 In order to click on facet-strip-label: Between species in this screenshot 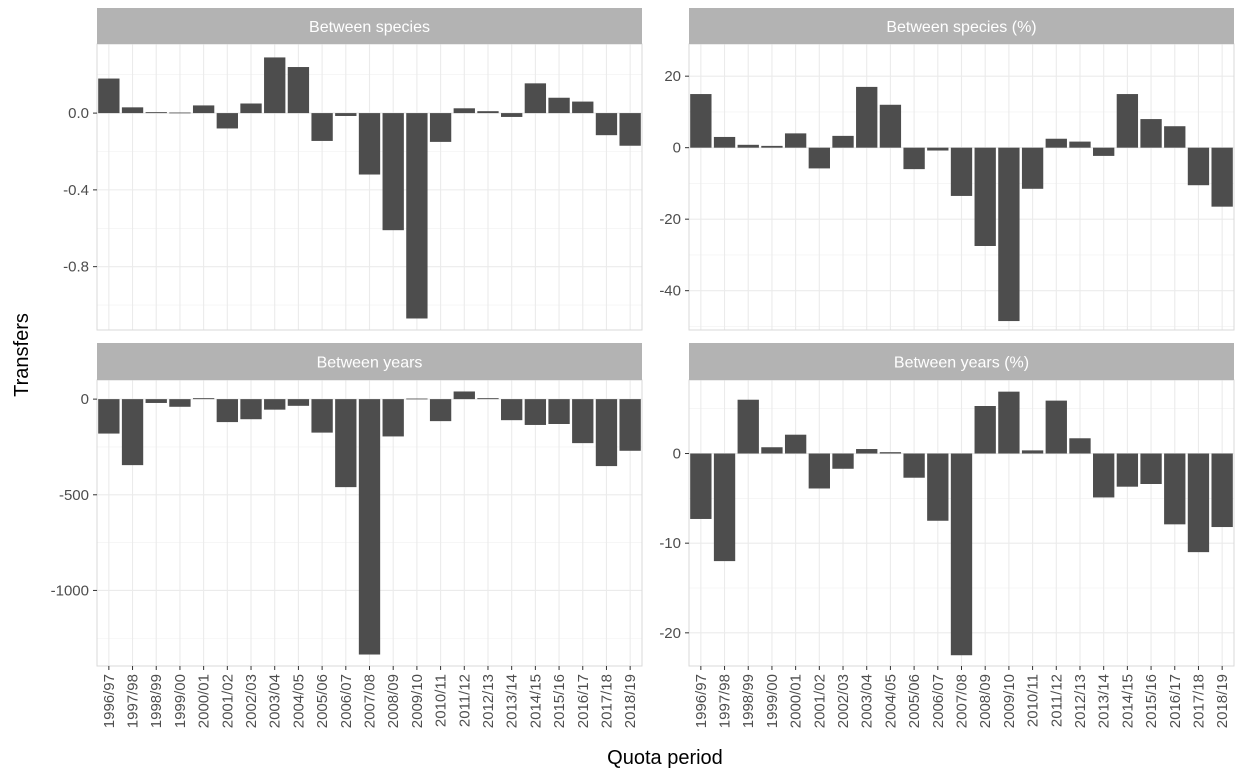, I will do `click(369, 27)`.